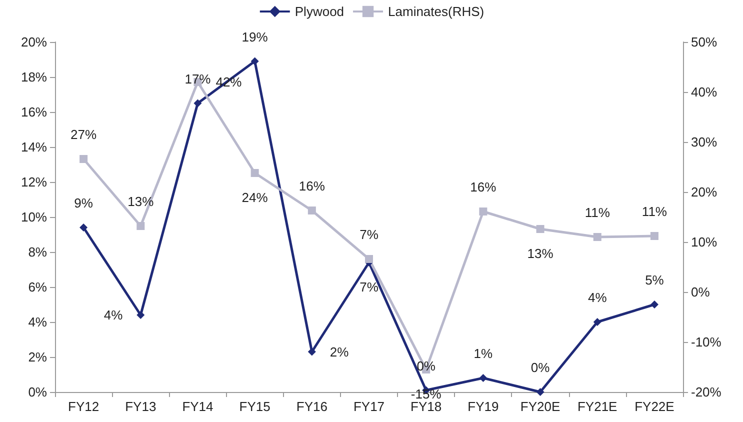  What do you see at coordinates (319, 11) in the screenshot?
I see `legend-label: Plywood` at bounding box center [319, 11].